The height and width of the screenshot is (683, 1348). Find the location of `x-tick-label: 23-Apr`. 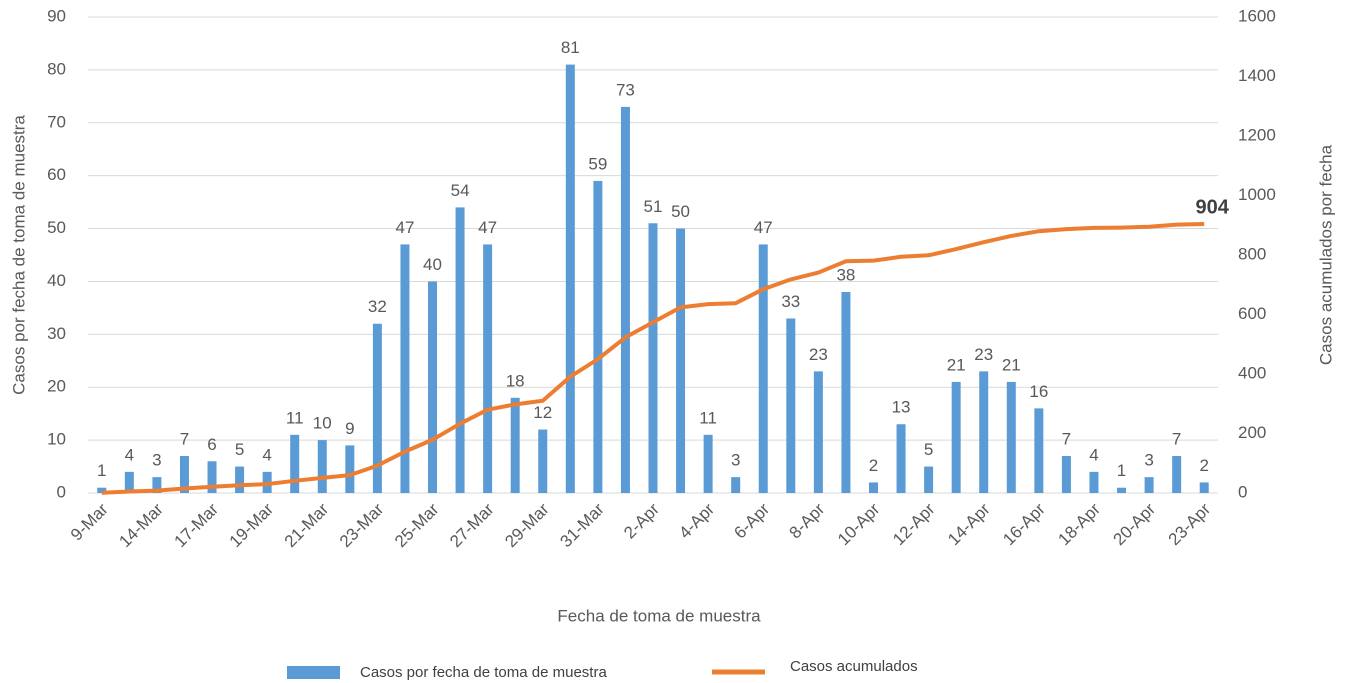

x-tick-label: 23-Apr is located at coordinates (1190, 524).